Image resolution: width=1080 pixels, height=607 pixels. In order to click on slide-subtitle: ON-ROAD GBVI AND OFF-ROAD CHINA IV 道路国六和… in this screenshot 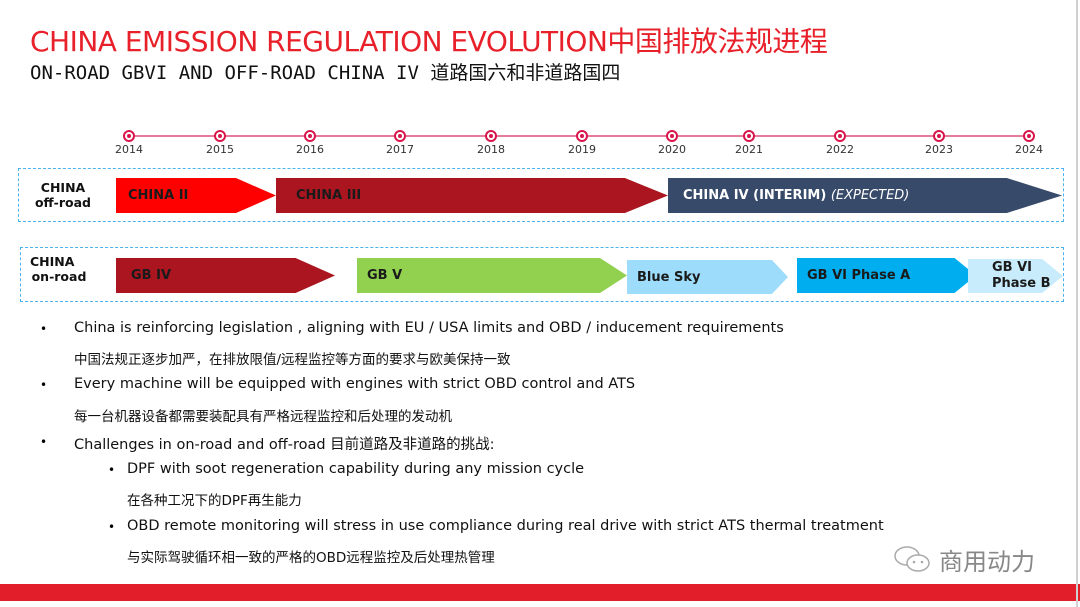, I will do `click(325, 73)`.